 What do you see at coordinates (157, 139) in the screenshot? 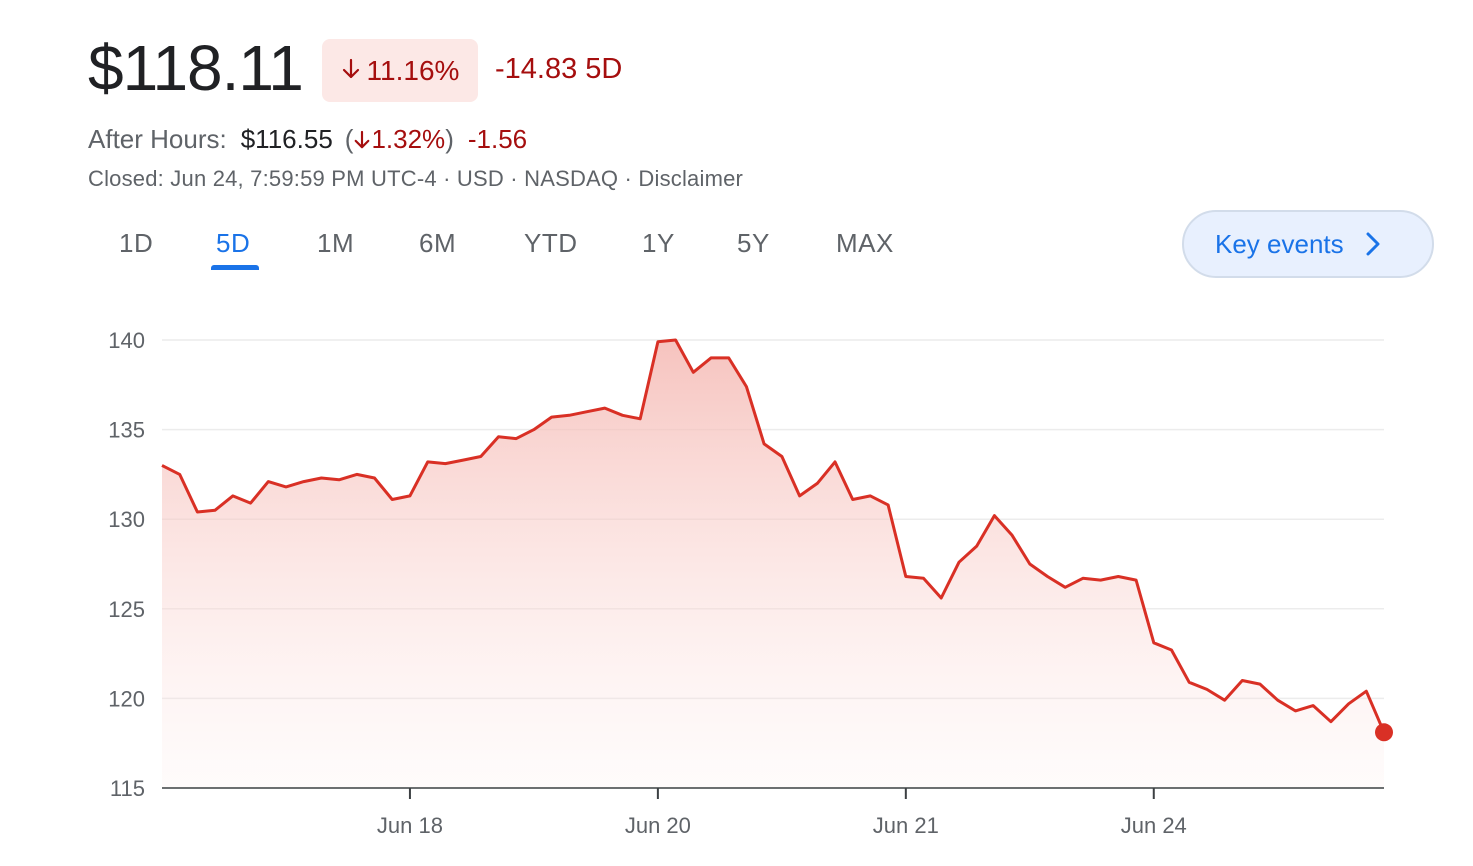
I see `after-hours-label: After Hours:` at bounding box center [157, 139].